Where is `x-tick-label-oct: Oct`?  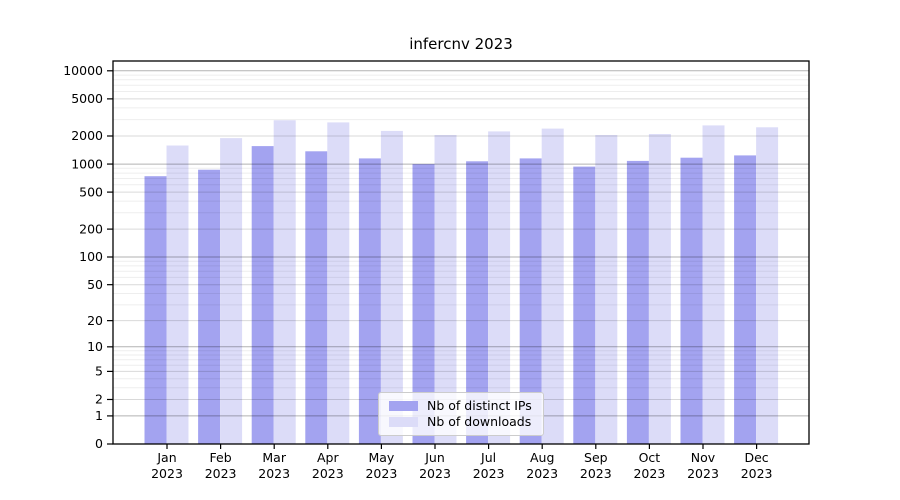
x-tick-label-oct: Oct is located at coordinates (650, 457).